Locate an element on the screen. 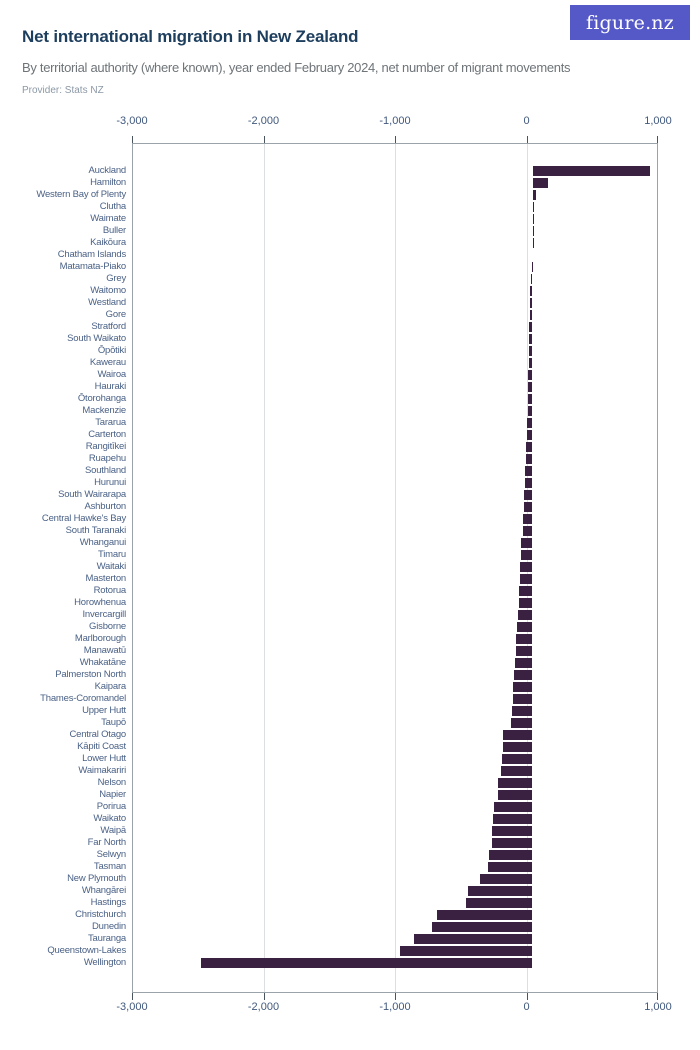 The height and width of the screenshot is (1050, 700). provider-credit: Provider: Stats NZ is located at coordinates (63, 90).